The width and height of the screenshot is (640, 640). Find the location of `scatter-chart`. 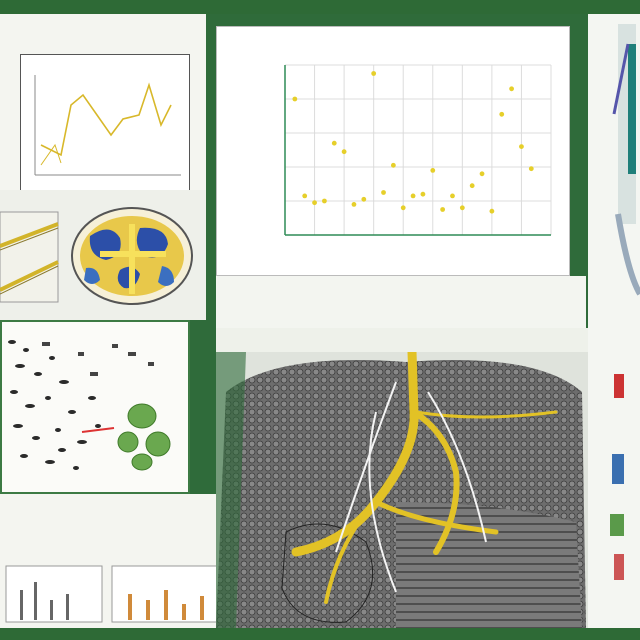

scatter-chart is located at coordinates (418, 150).